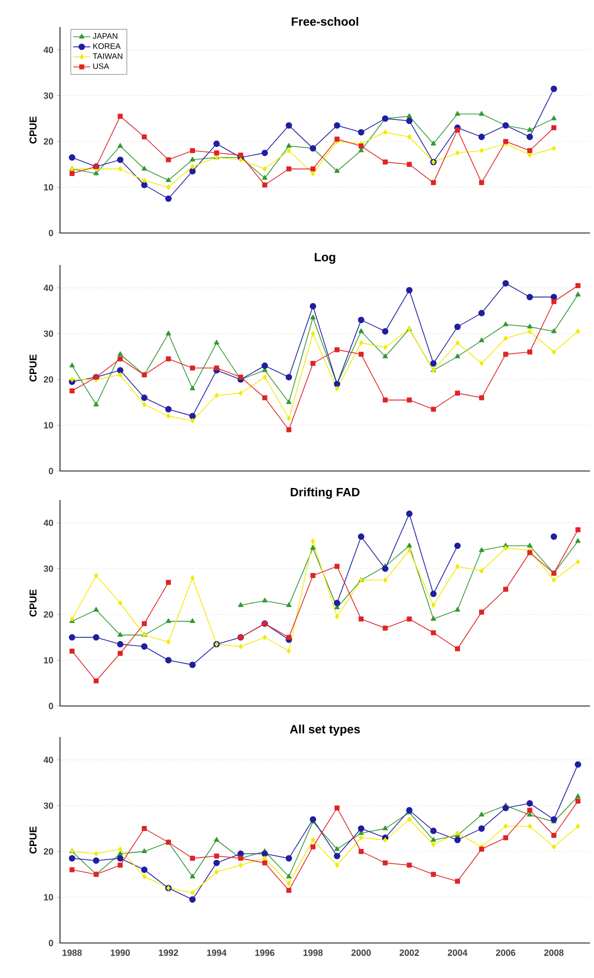 Image resolution: width=594 pixels, height=978 pixels. Describe the element at coordinates (217, 953) in the screenshot. I see `x-tick-label: 1994` at that location.